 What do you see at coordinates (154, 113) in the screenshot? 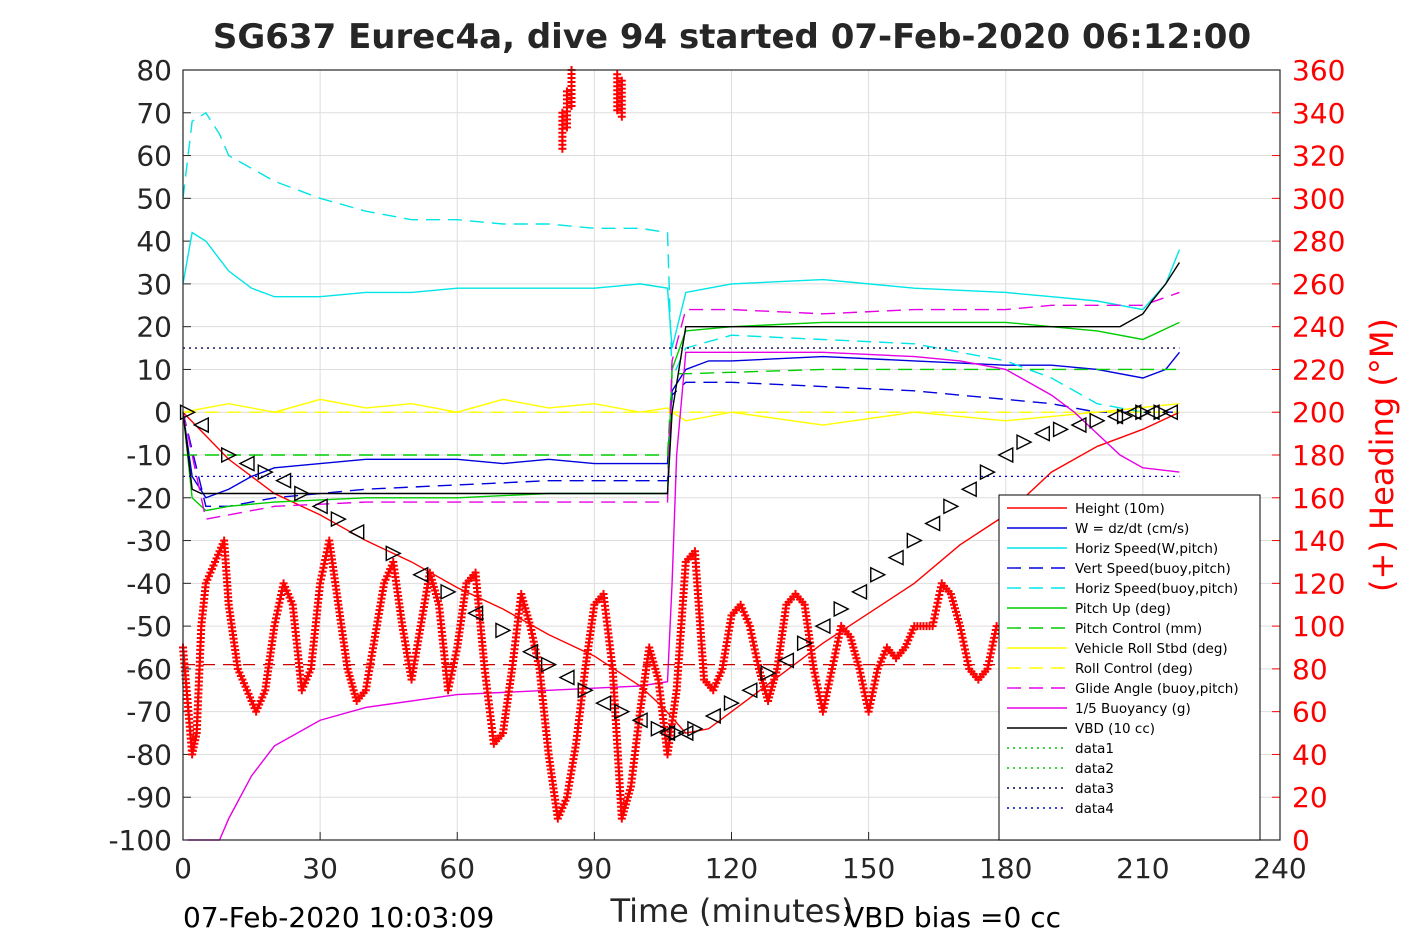
I see `y-tick-label: 70` at bounding box center [154, 113].